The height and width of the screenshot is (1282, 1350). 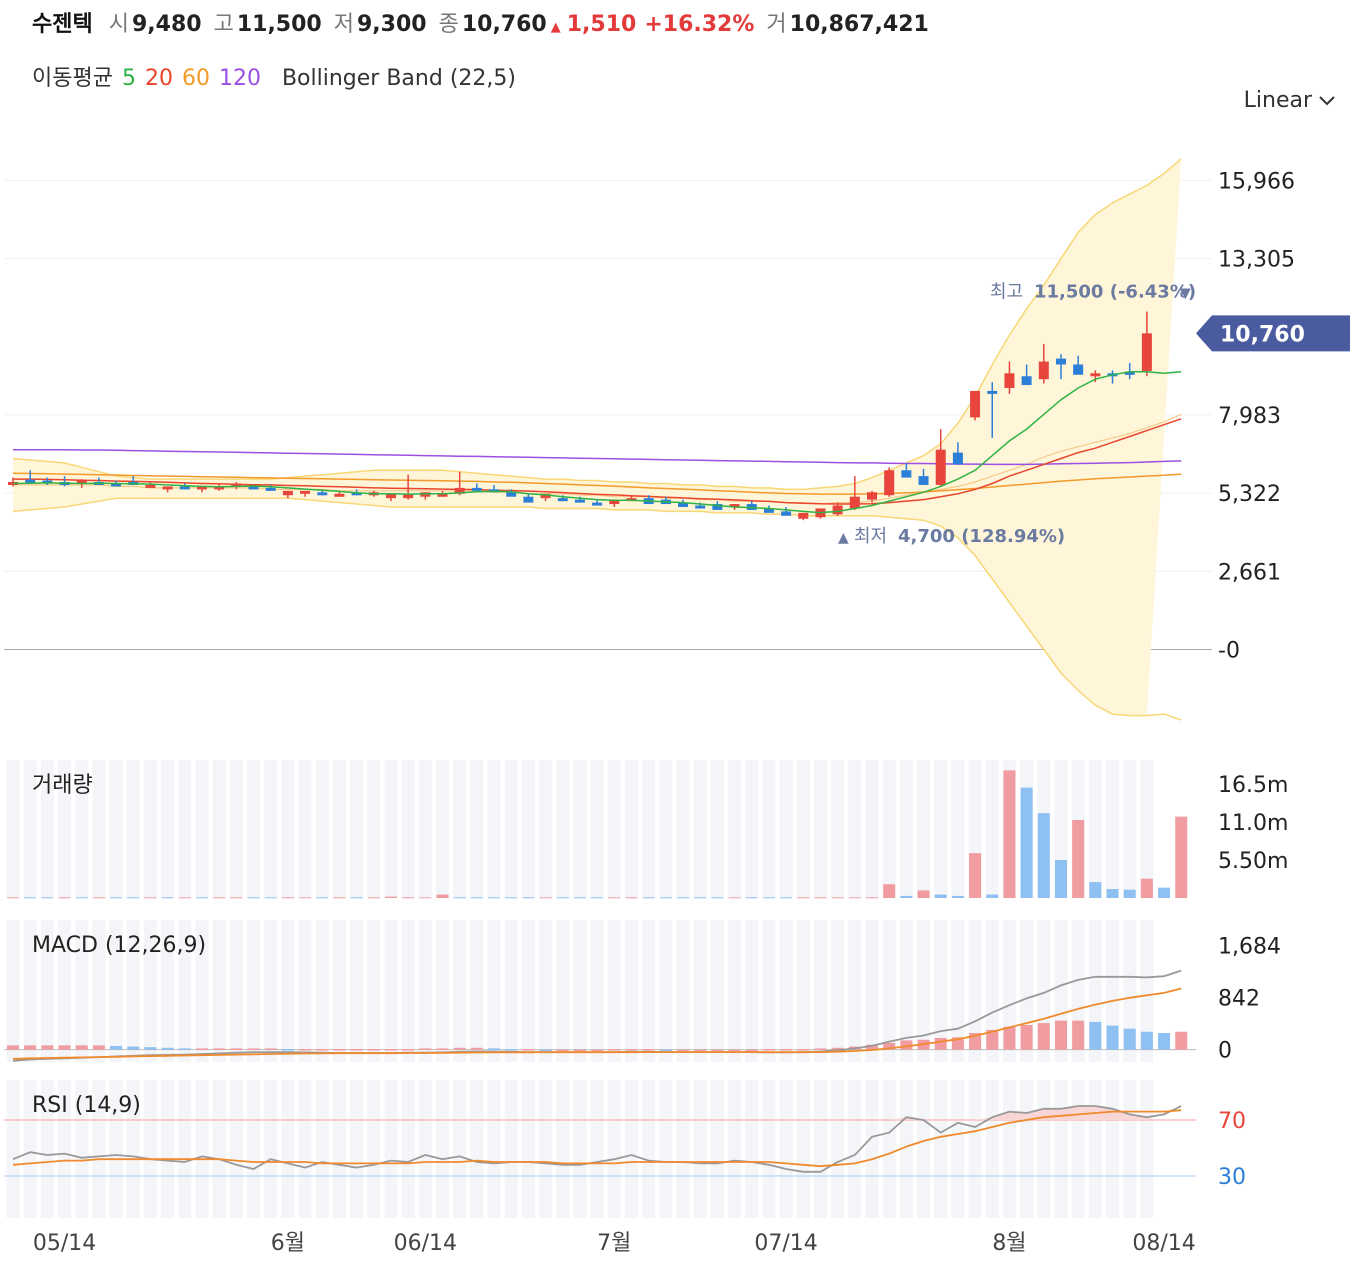 I want to click on ma5-line, so click(x=597, y=442).